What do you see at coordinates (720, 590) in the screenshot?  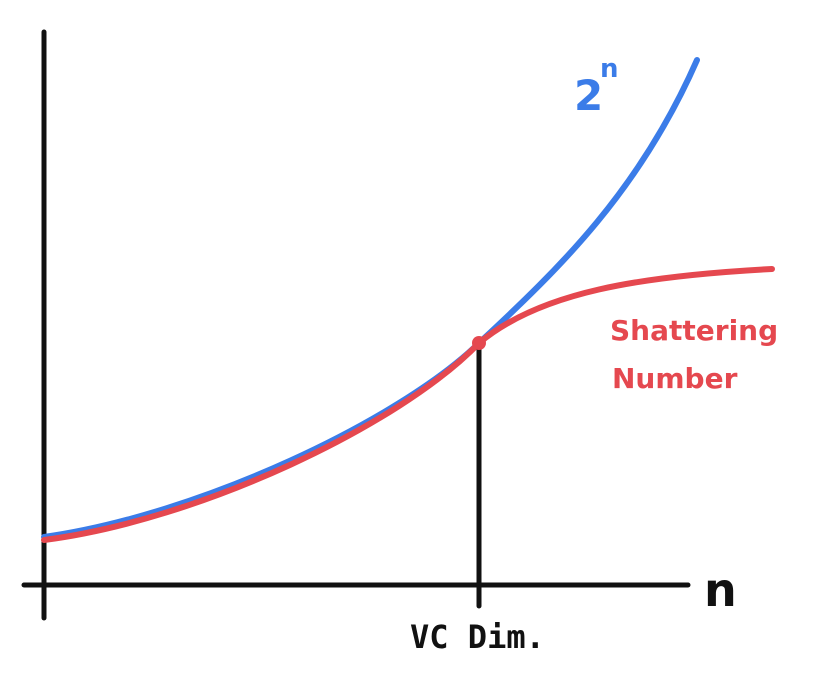 I see `x-axis-label: n` at bounding box center [720, 590].